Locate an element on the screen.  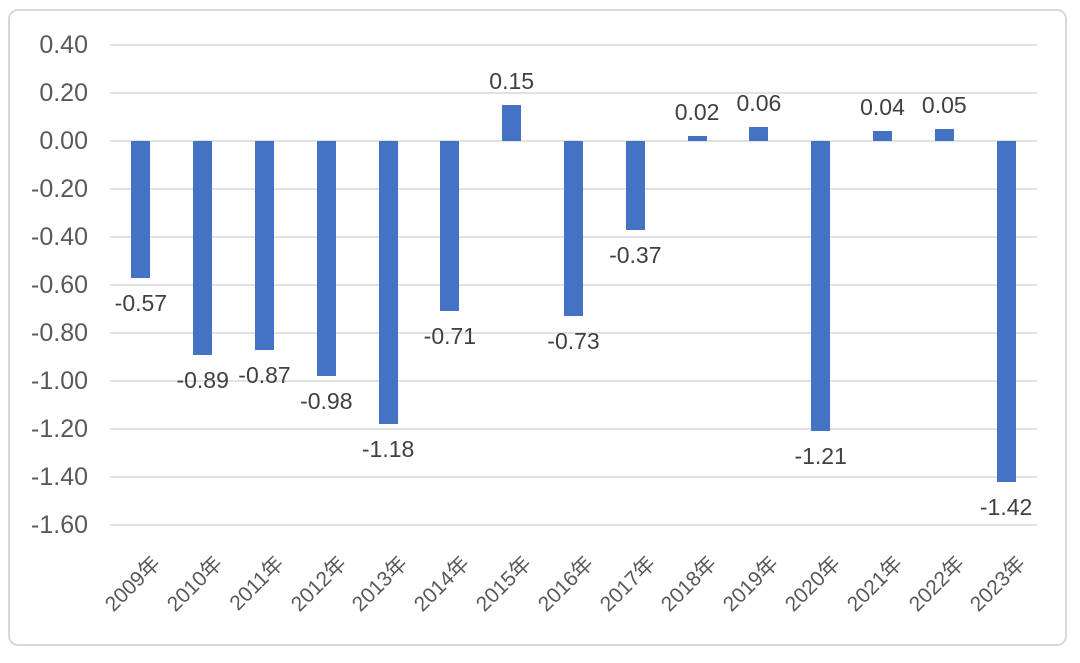
data-label: -0.87 is located at coordinates (264, 374).